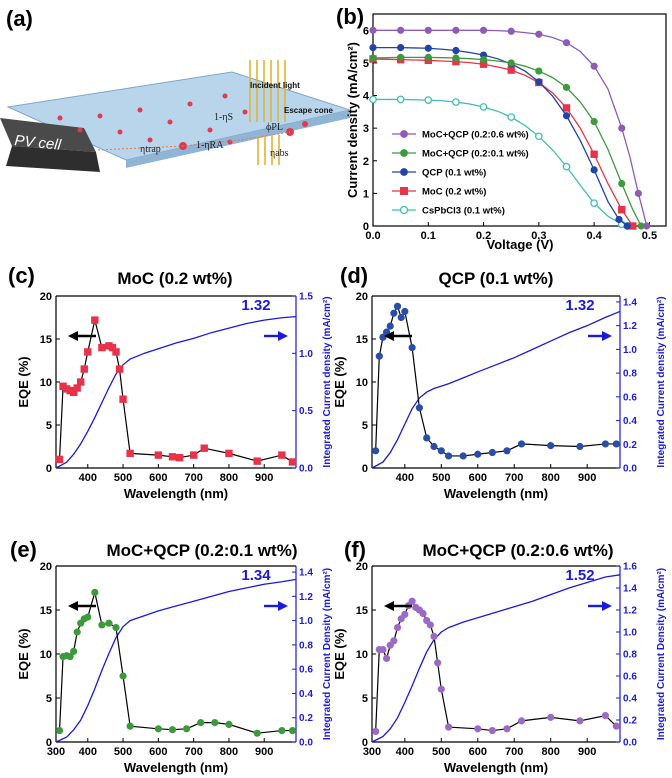  What do you see at coordinates (630, 699) in the screenshot?
I see `y2-tick-label: 0.4` at bounding box center [630, 699].